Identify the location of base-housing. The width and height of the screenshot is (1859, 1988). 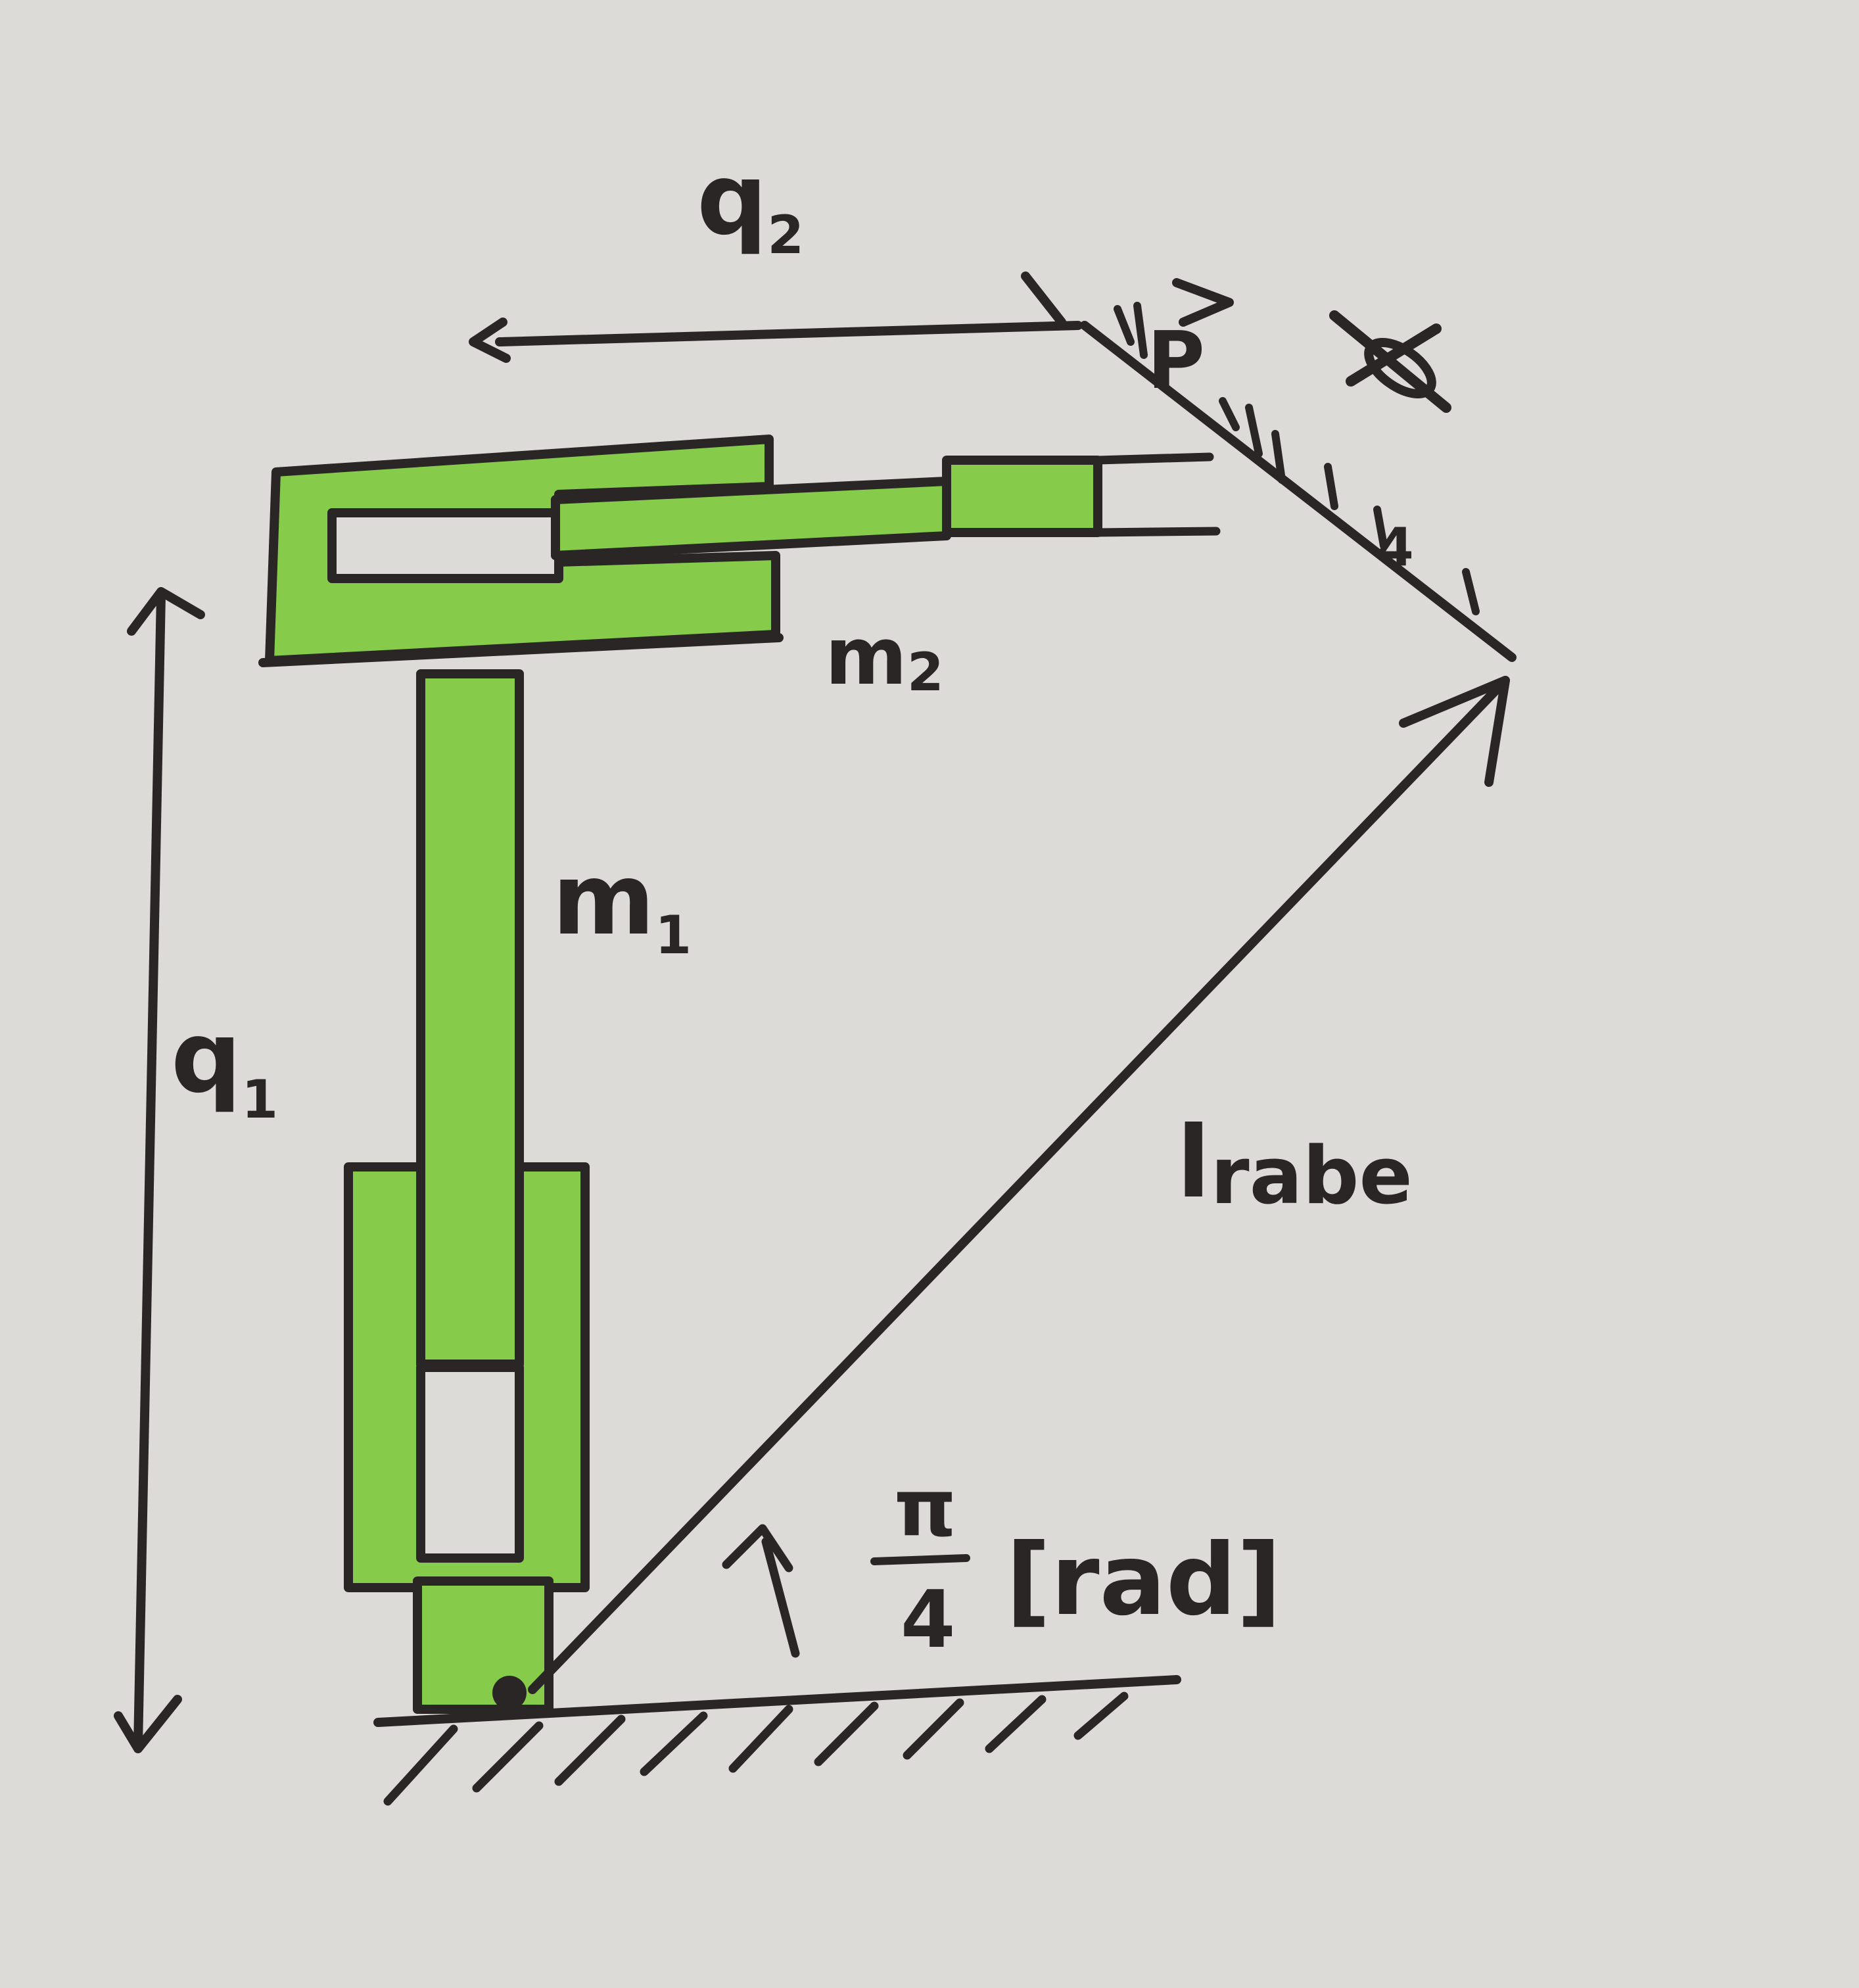
(467, 1438).